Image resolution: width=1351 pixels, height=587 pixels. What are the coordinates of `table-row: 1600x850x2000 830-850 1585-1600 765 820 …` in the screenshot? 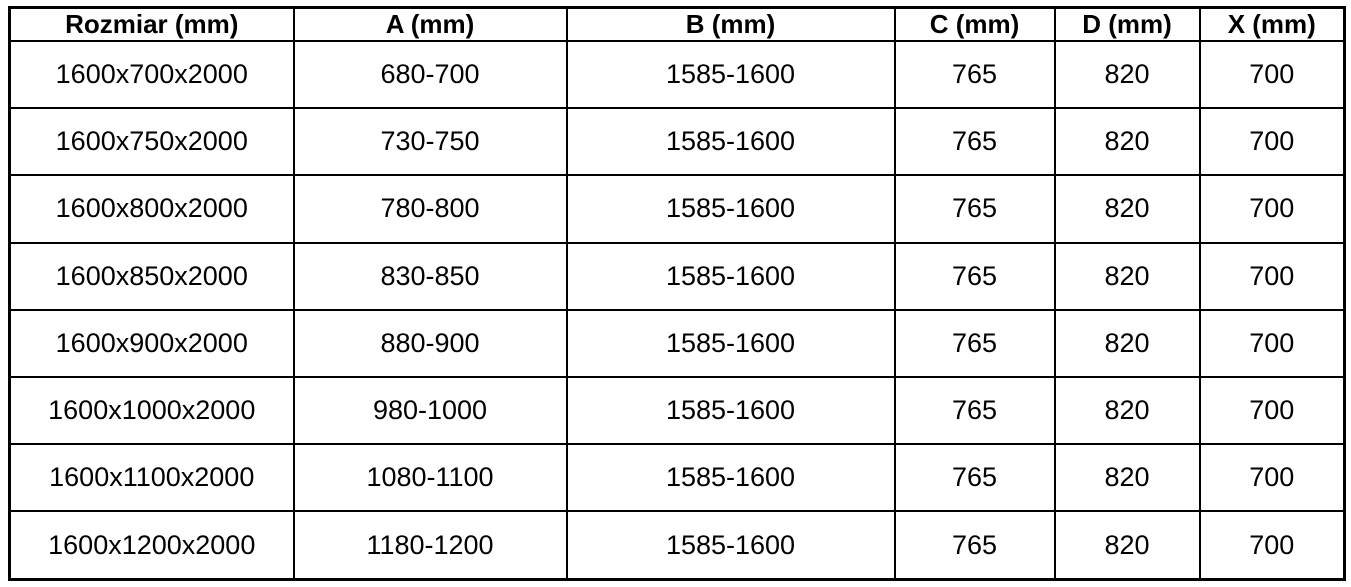 It's located at (677, 276).